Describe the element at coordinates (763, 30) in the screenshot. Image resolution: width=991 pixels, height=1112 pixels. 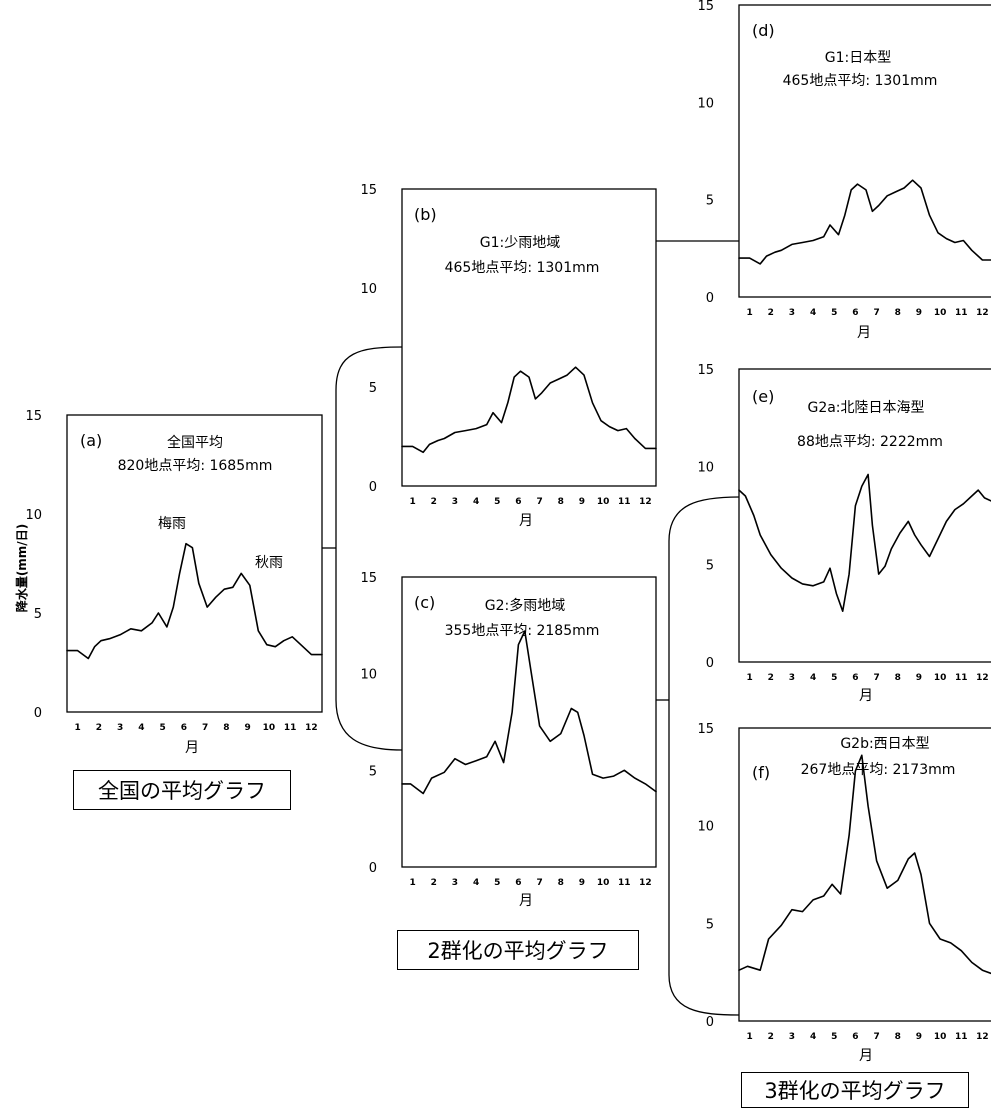
I see `panel-letter: (d)` at that location.